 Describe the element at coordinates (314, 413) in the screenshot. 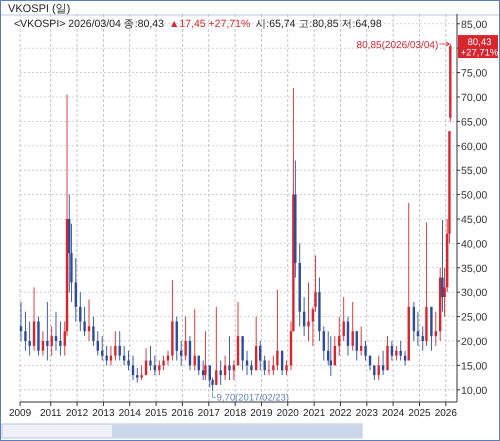

I see `x-tick-label: 2021` at that location.